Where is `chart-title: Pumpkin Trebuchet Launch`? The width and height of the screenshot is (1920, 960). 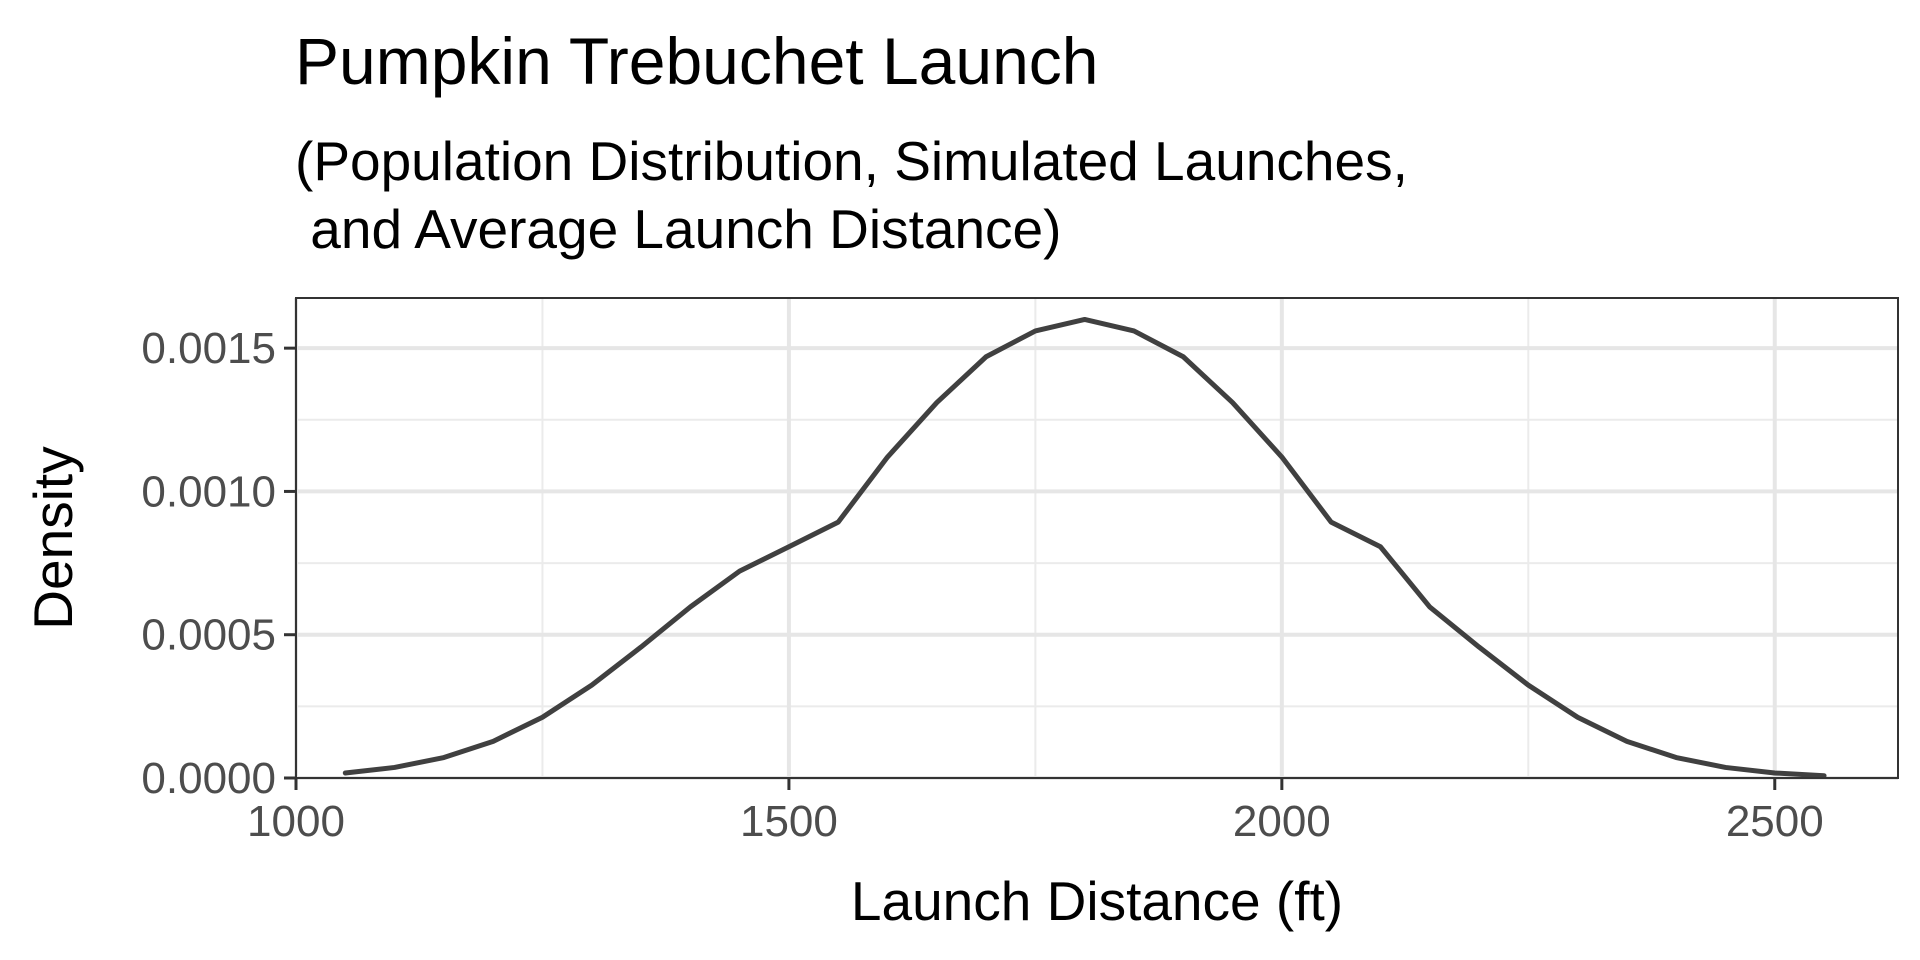 chart-title: Pumpkin Trebuchet Launch is located at coordinates (697, 61).